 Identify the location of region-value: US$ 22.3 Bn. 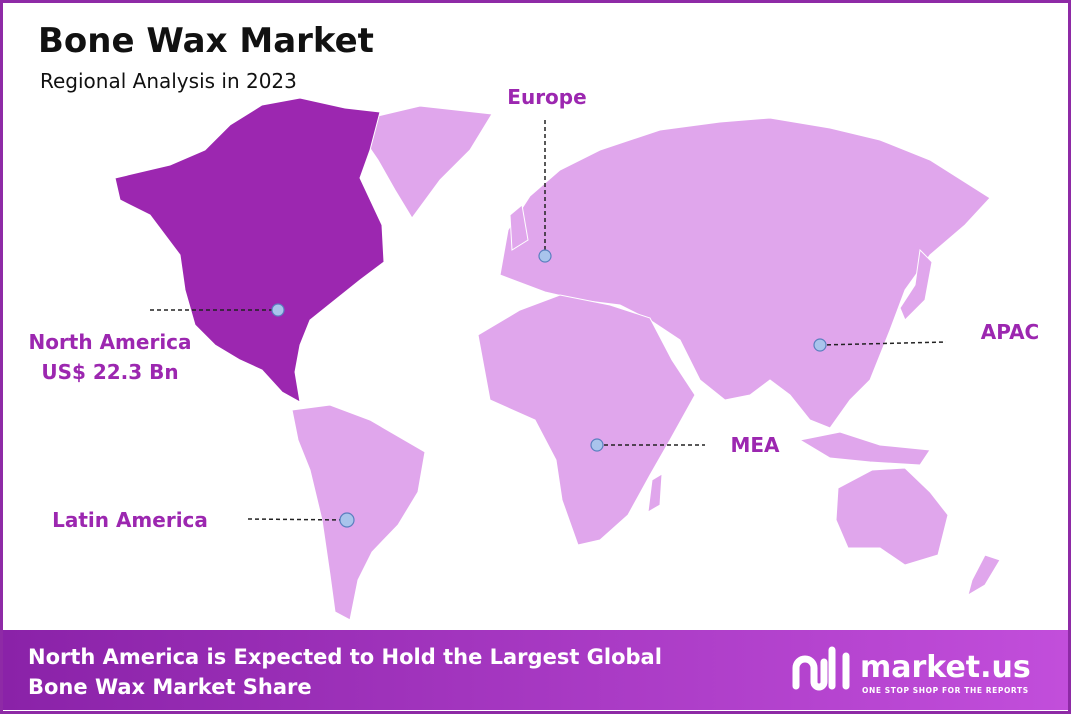
(109, 372).